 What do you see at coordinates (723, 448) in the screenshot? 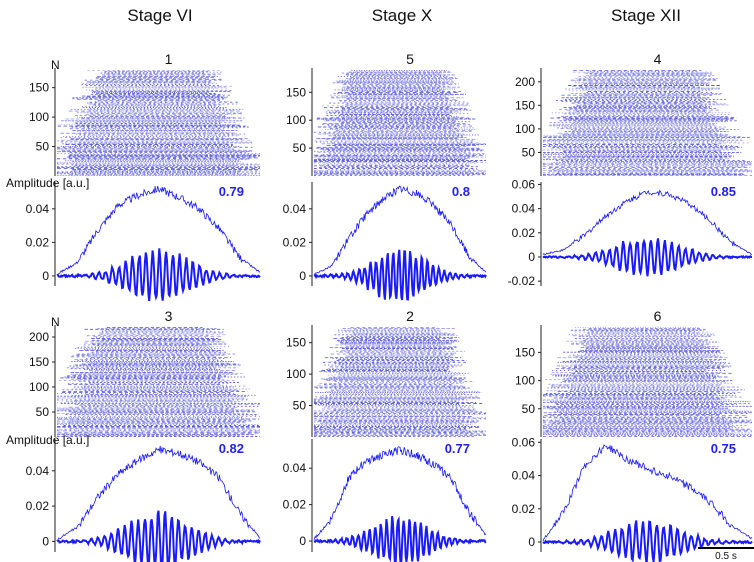
I see `correlation-value: 0.75` at bounding box center [723, 448].